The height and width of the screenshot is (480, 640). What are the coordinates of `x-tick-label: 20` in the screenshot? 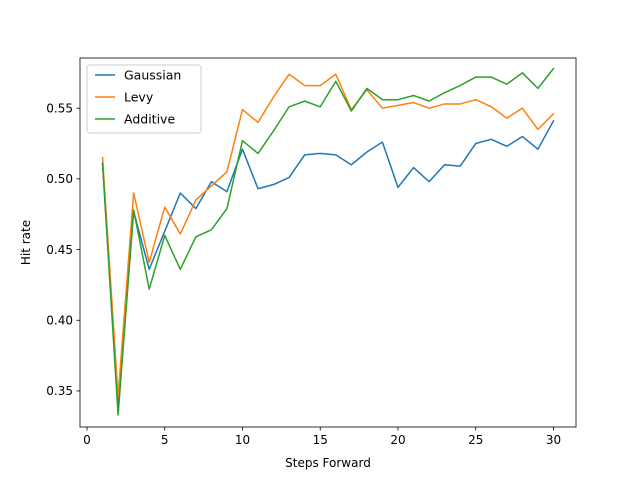 It's located at (397, 440).